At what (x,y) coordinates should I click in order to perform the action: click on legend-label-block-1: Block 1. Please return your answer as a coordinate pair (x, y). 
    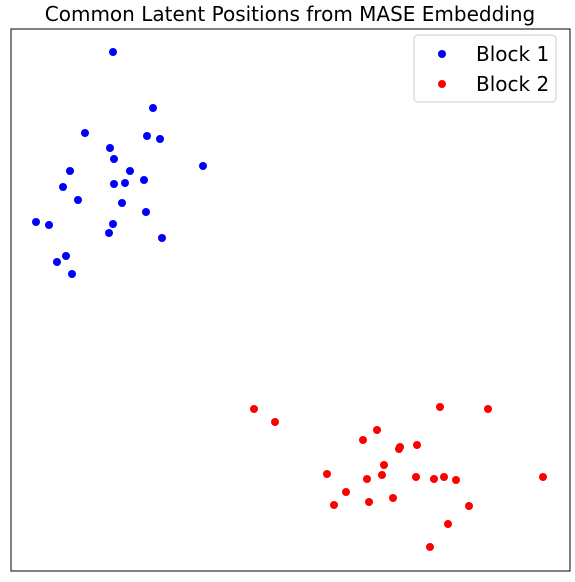
    Looking at the image, I should click on (512, 54).